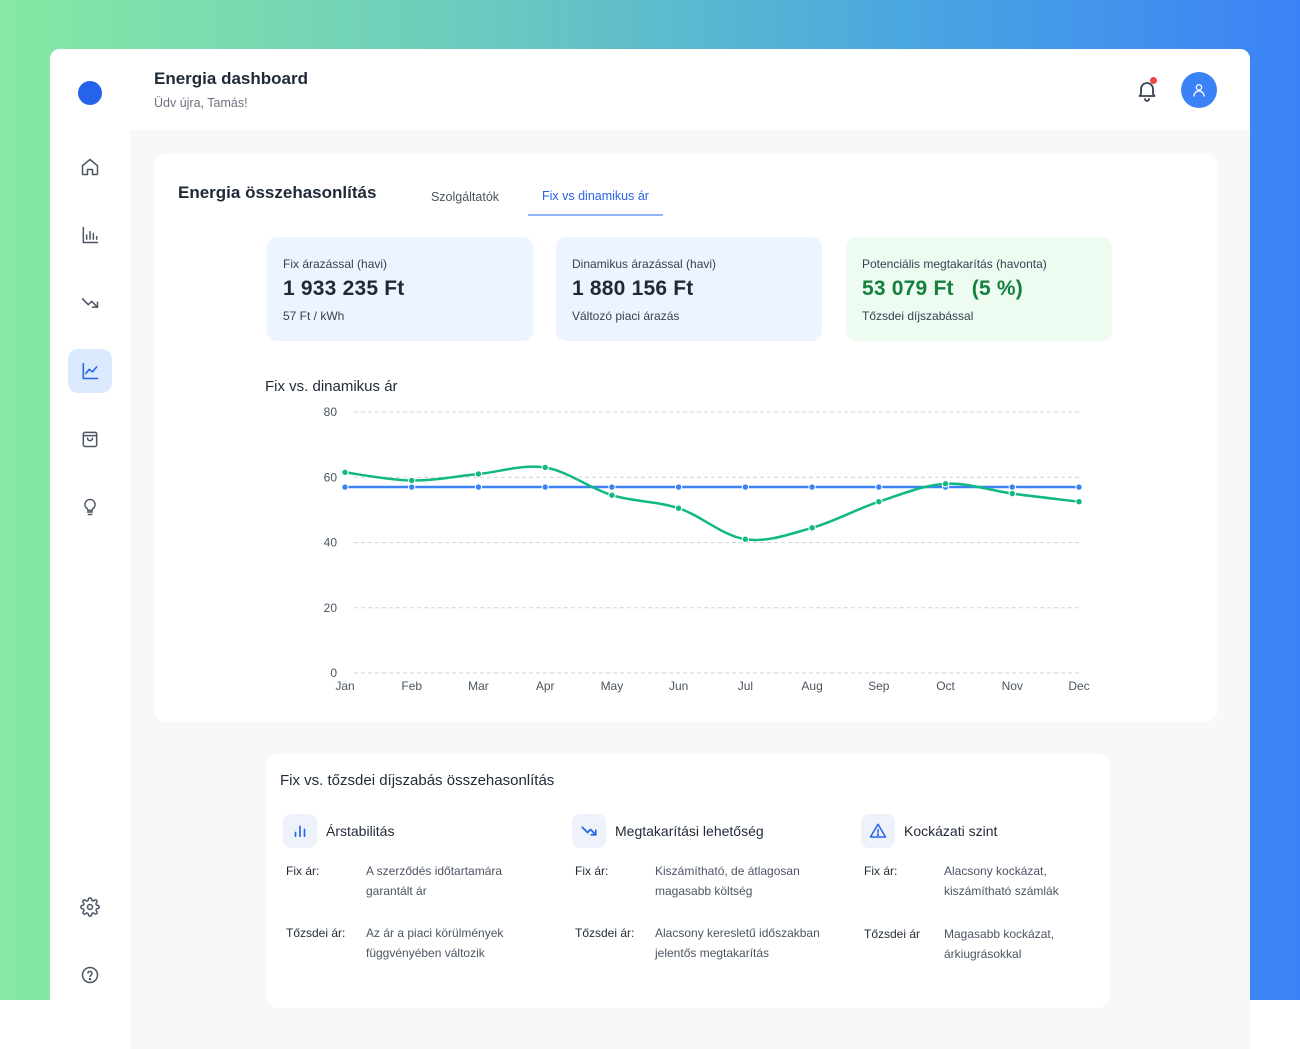 The image size is (1300, 1049). What do you see at coordinates (465, 197) in the screenshot?
I see `tab-providers: Szolgáltatók` at bounding box center [465, 197].